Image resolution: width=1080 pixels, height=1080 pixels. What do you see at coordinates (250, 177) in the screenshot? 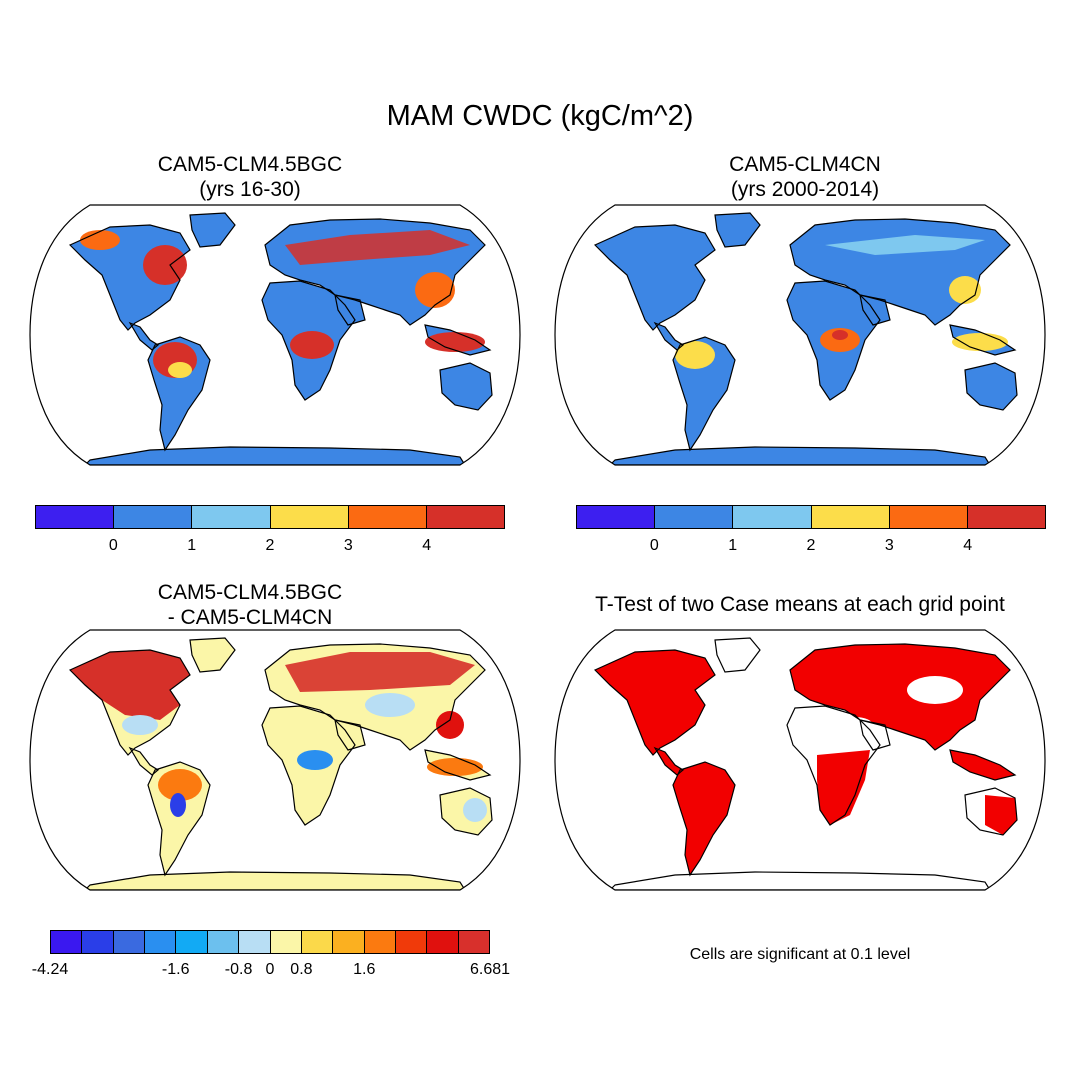
I see `panel-title-top-left: CAM5-CLM4.5BGC (yrs 16-30)` at bounding box center [250, 177].